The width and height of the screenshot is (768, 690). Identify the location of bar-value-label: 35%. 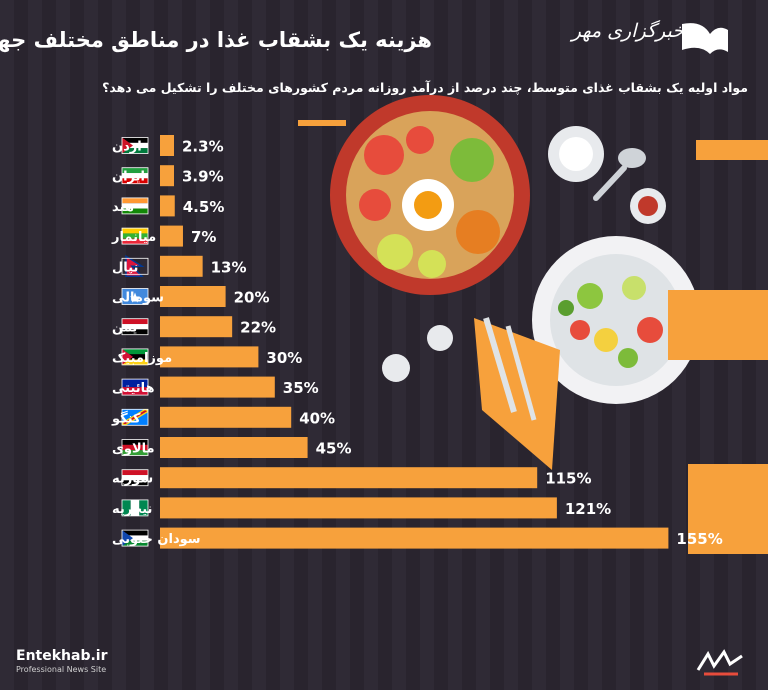
(301, 388).